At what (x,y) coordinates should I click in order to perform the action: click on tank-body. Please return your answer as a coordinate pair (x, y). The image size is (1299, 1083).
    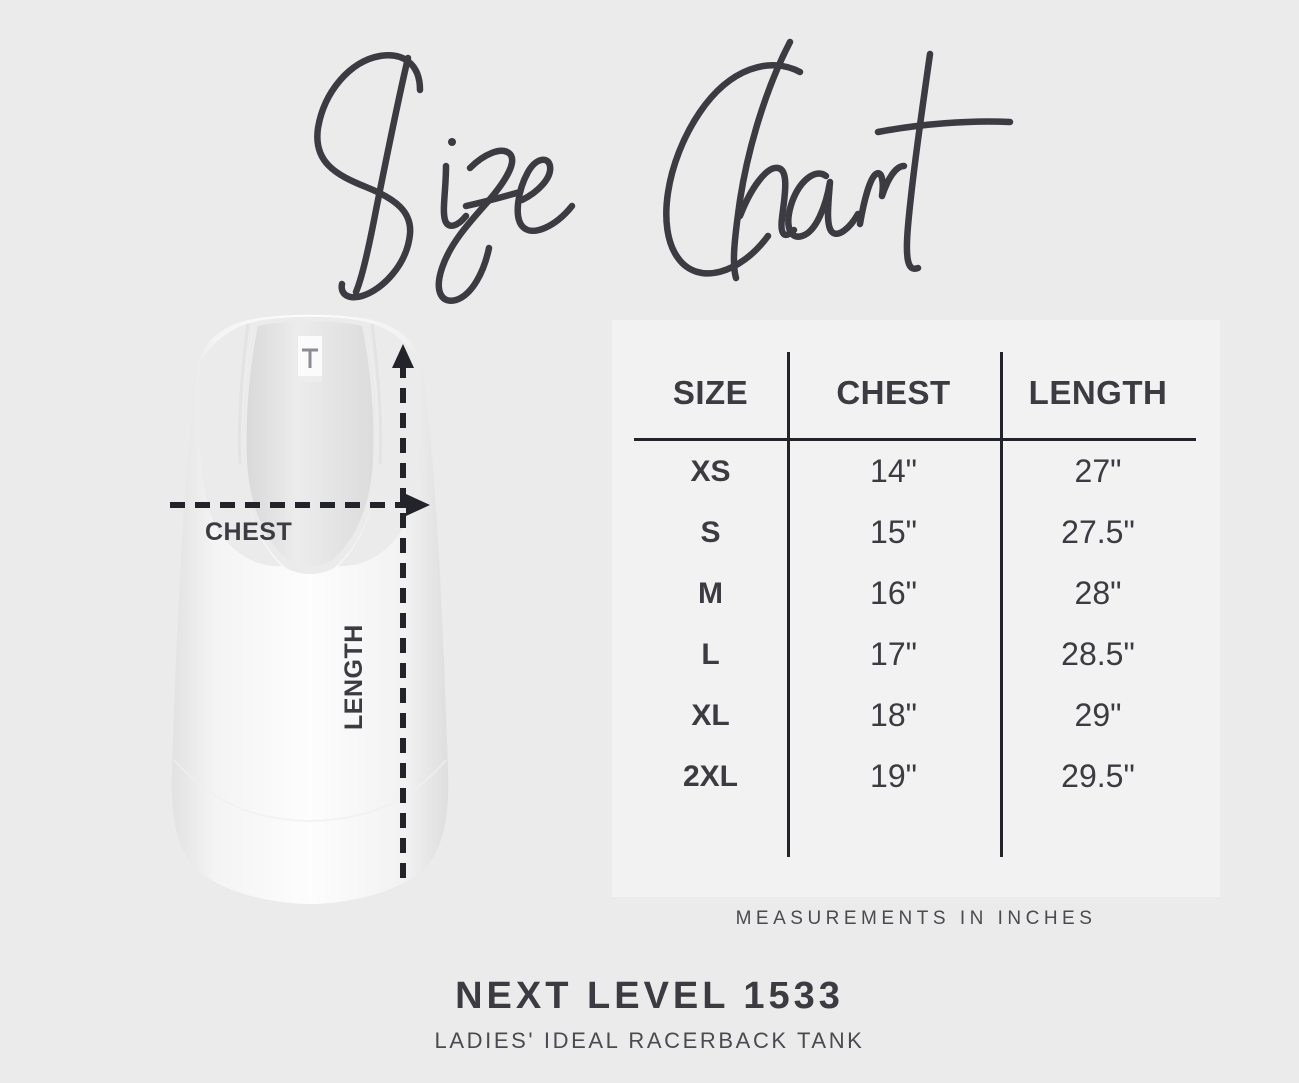
    Looking at the image, I should click on (310, 609).